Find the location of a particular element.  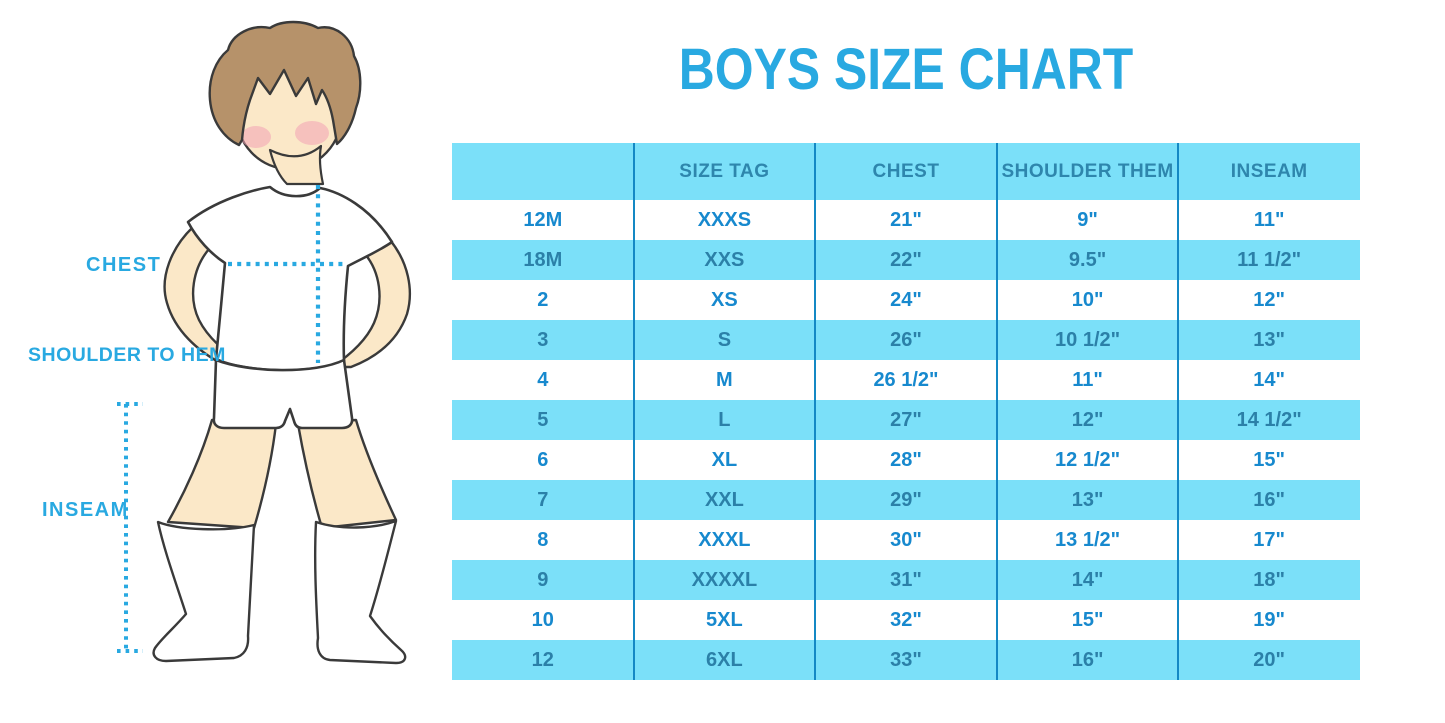

cell: 29" is located at coordinates (906, 499).